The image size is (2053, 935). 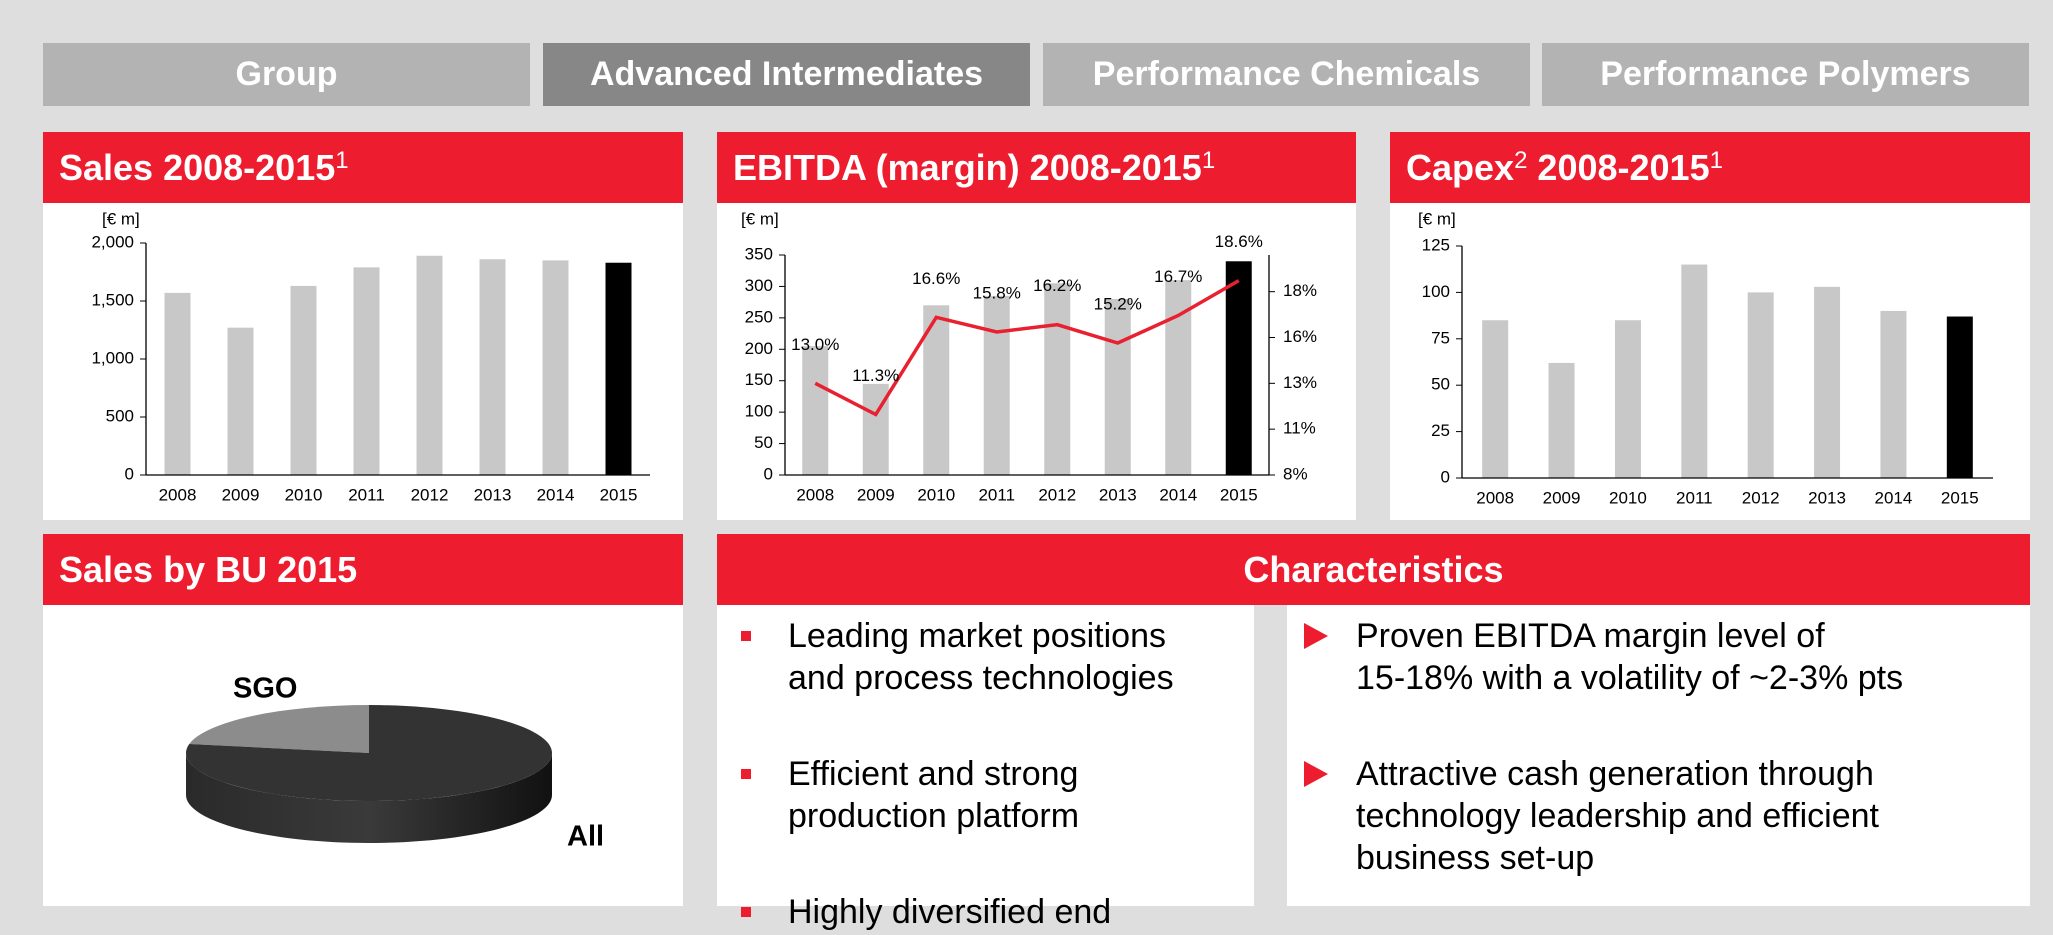 What do you see at coordinates (1785, 74) in the screenshot?
I see `tab: Performance Polymers` at bounding box center [1785, 74].